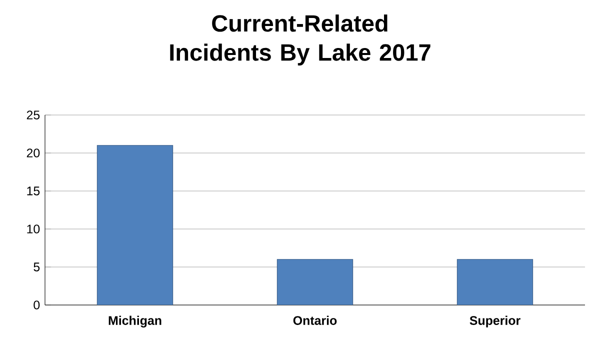 The width and height of the screenshot is (600, 350). Describe the element at coordinates (495, 322) in the screenshot. I see `x-tick-label: Superior` at that location.